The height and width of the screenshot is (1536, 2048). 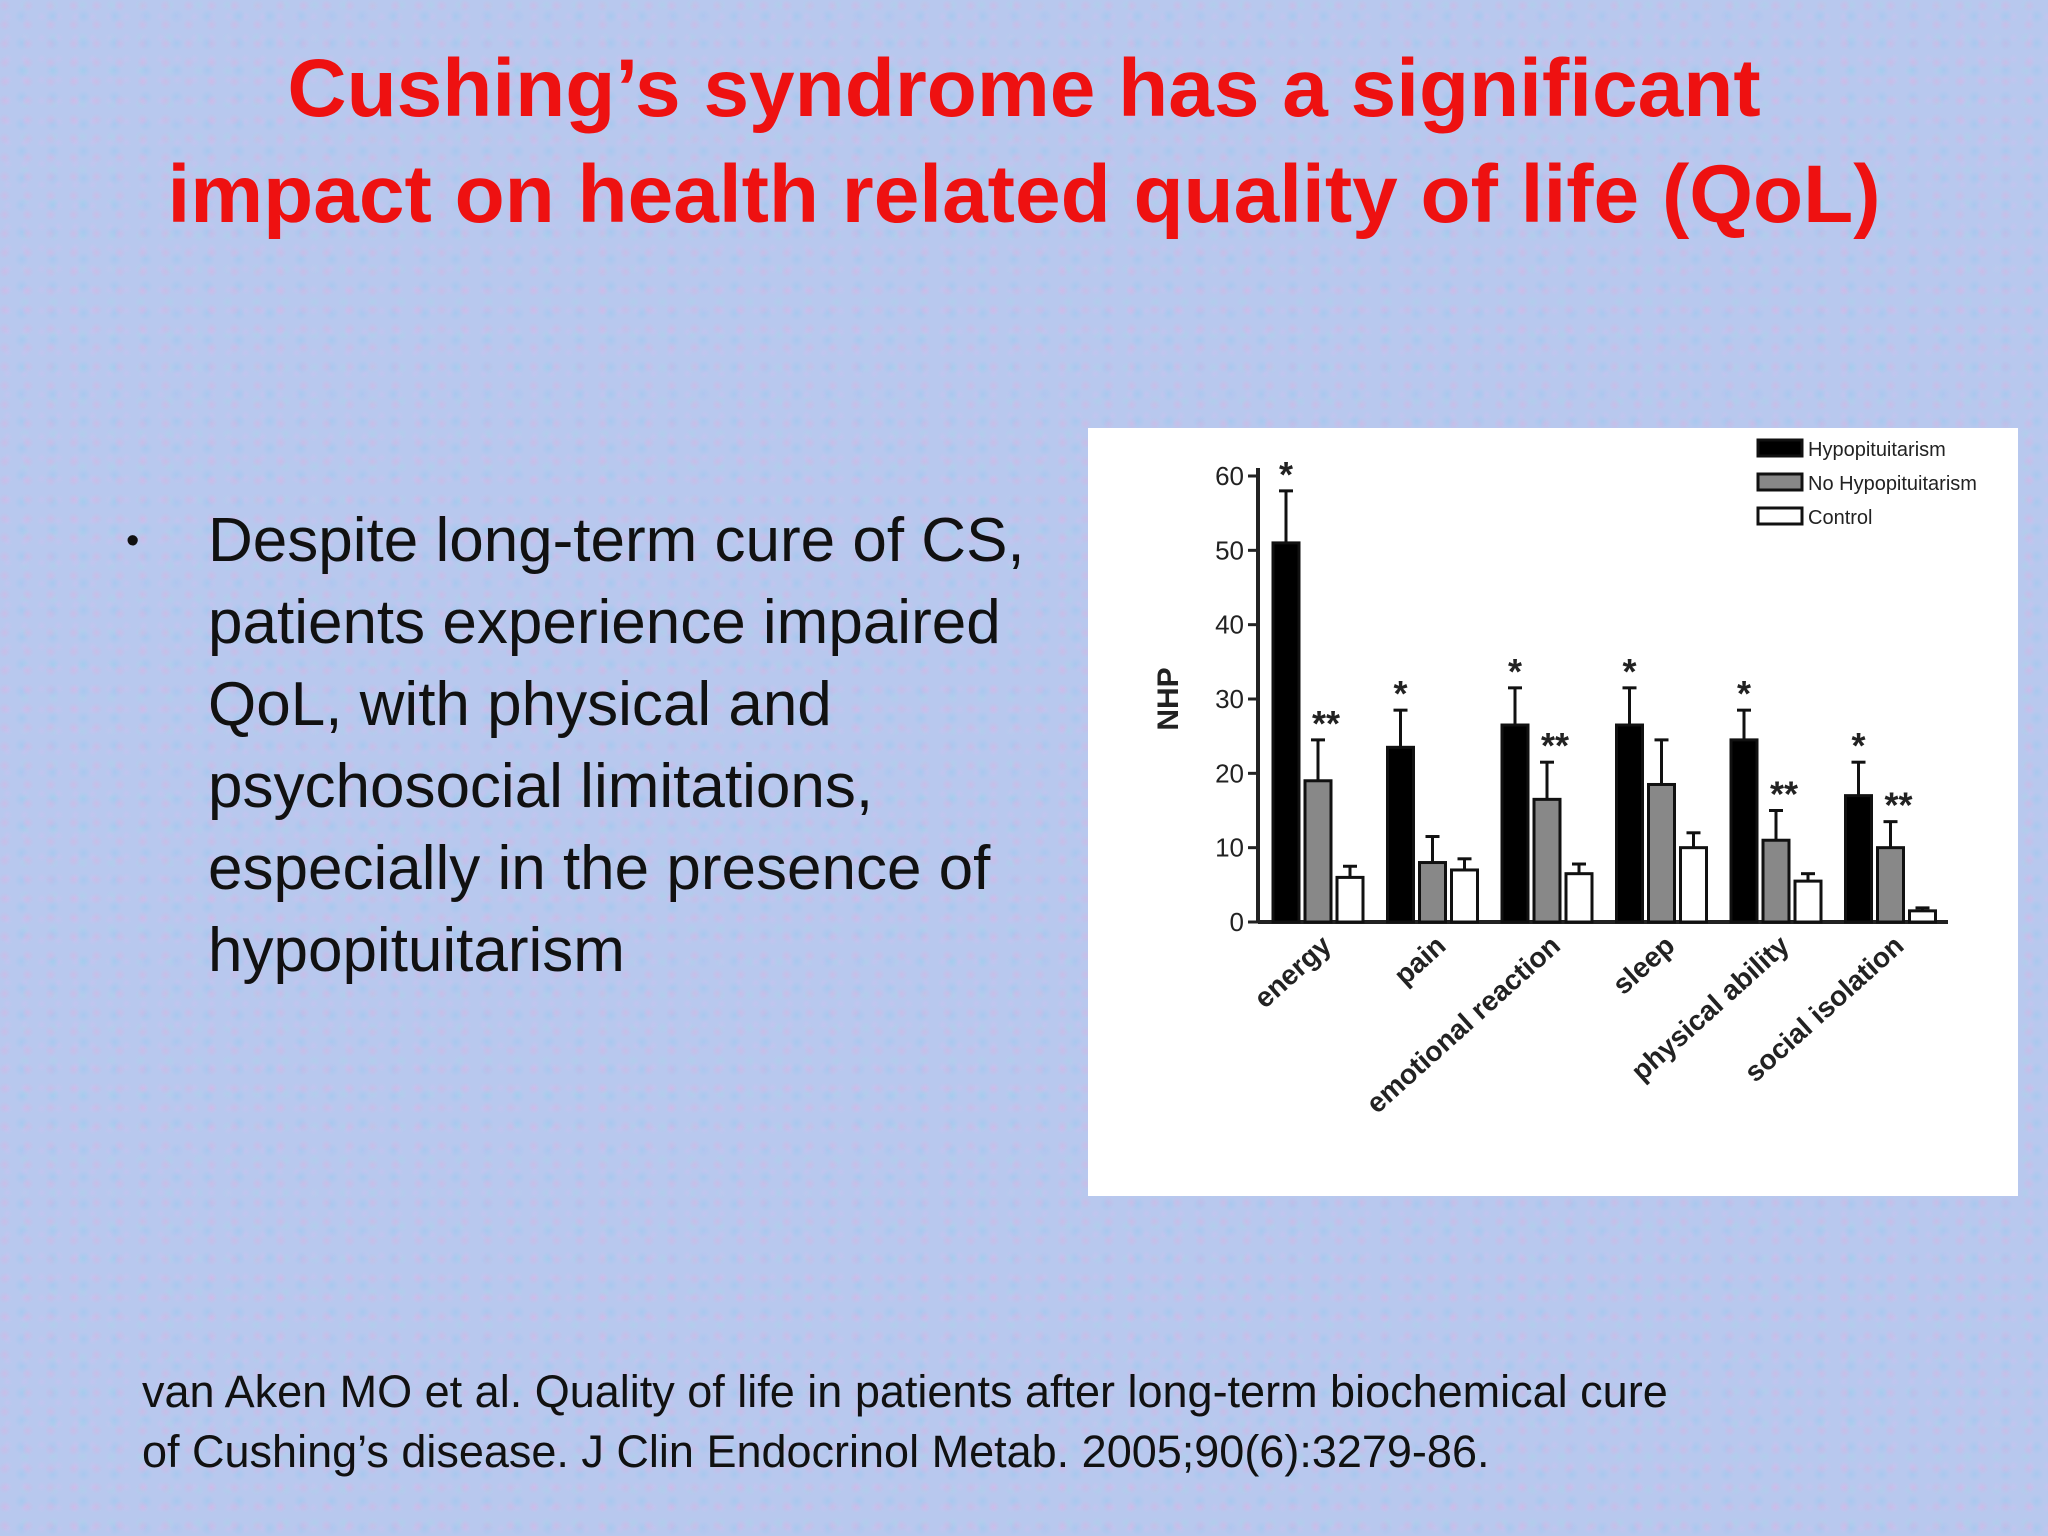 What do you see at coordinates (1229, 773) in the screenshot?
I see `y-tick-label: 20` at bounding box center [1229, 773].